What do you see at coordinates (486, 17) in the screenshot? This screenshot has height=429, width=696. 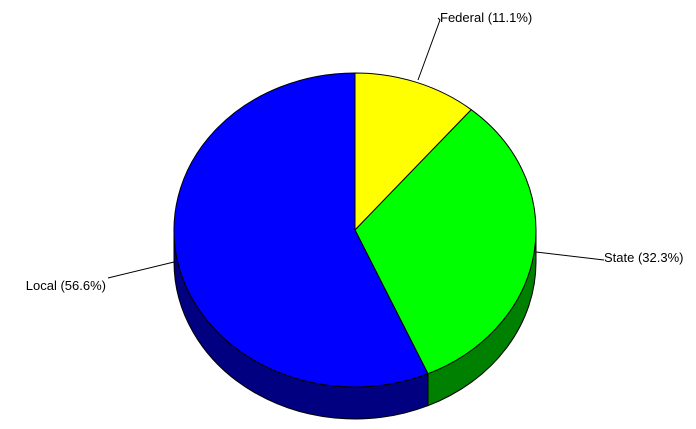 I see `label-federal: Federal (11.1%)` at bounding box center [486, 17].